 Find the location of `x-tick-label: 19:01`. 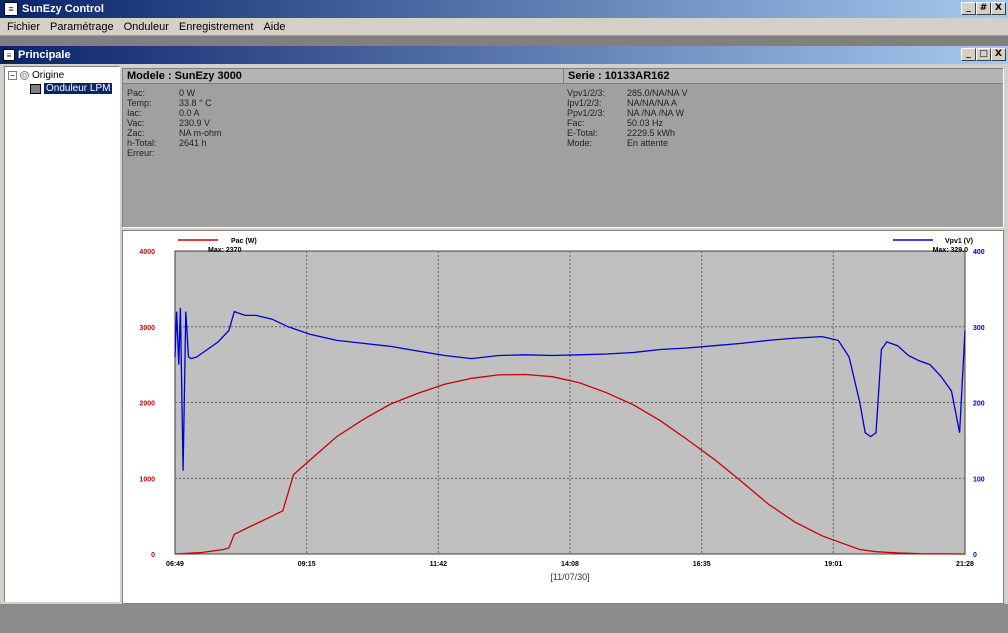

x-tick-label: 19:01 is located at coordinates (833, 564).